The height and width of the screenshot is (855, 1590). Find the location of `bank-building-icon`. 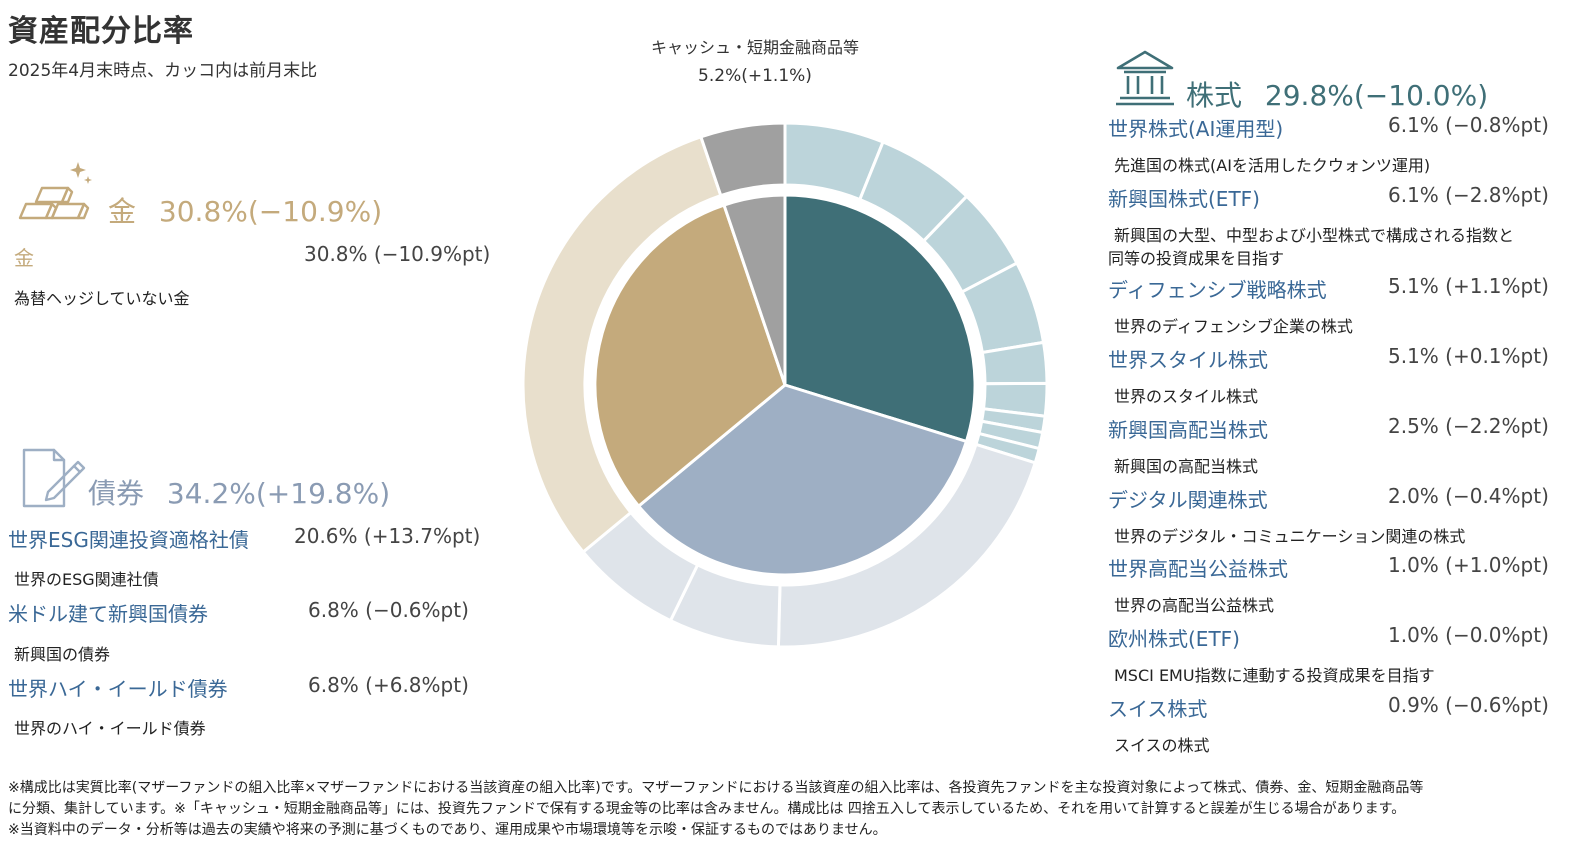

bank-building-icon is located at coordinates (1145, 80).